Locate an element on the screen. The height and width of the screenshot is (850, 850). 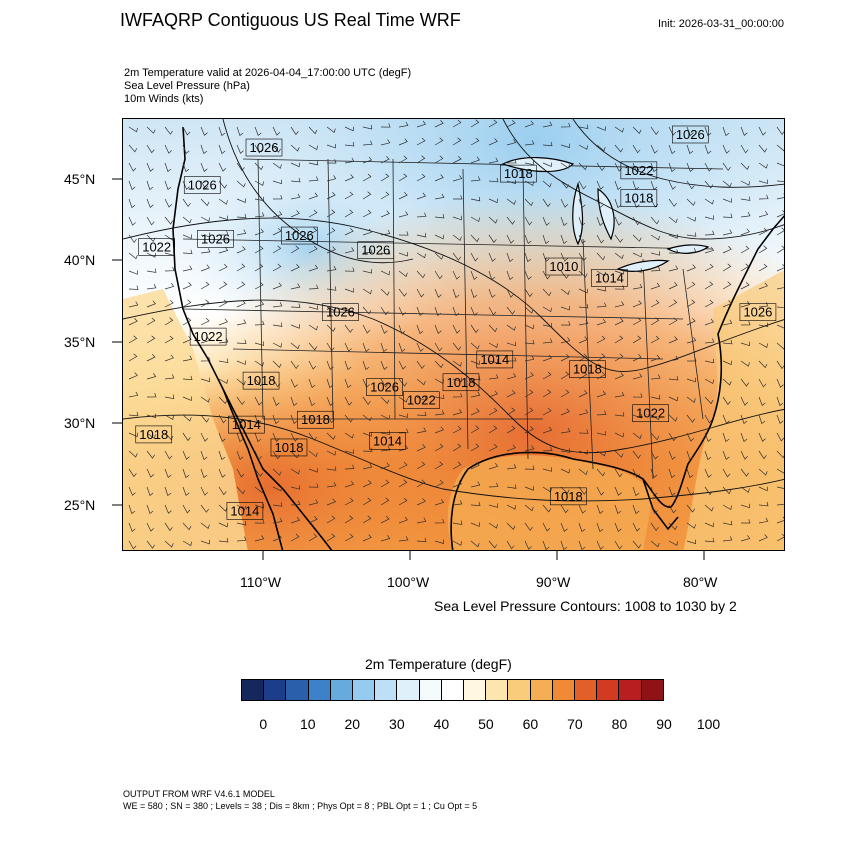
svg-text: 1026 is located at coordinates (384, 387).